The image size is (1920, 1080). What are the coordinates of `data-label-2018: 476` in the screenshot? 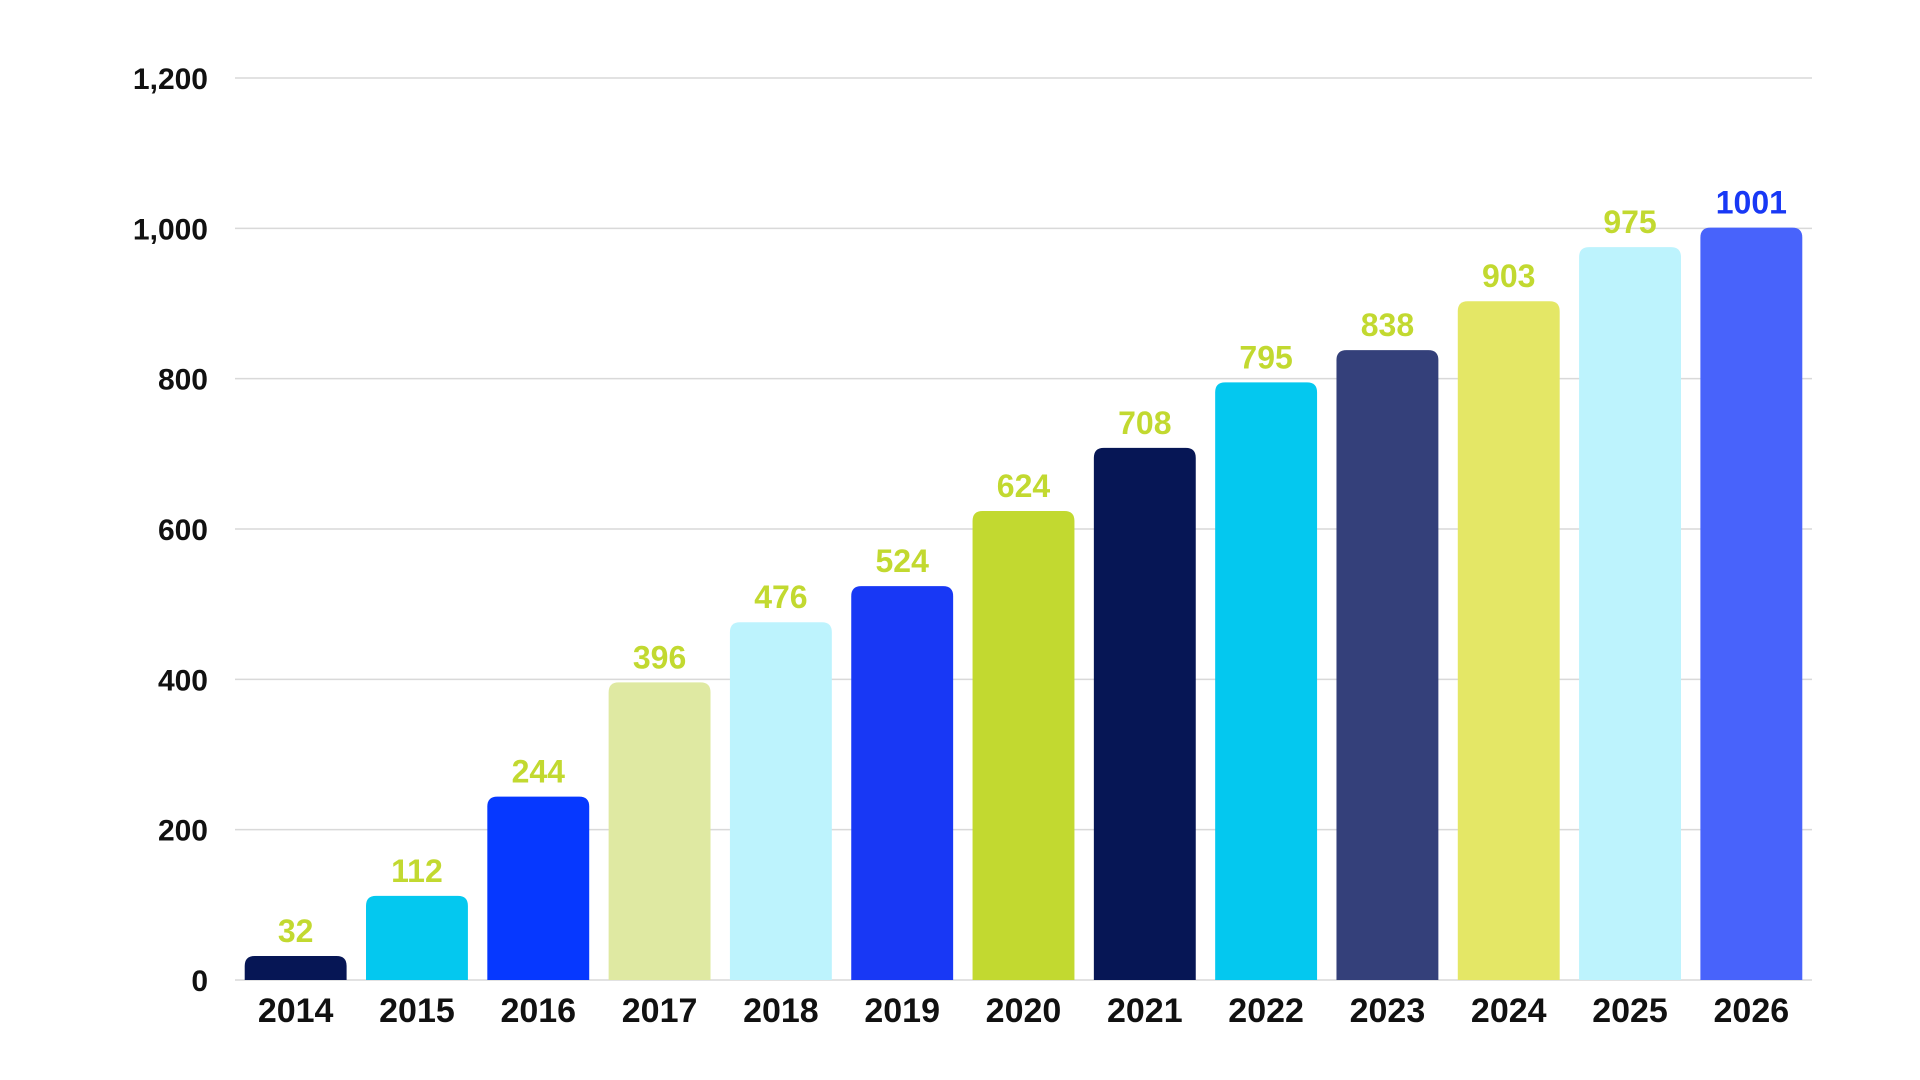 It's located at (780, 597).